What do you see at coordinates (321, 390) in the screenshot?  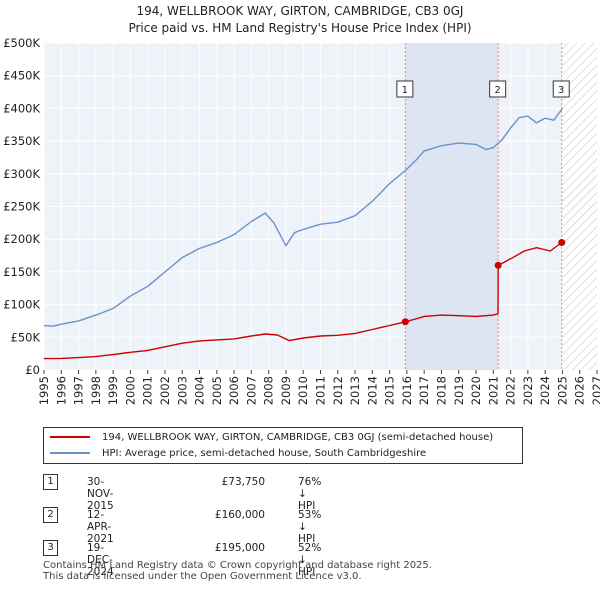 I see `x-tick-label: 2011` at bounding box center [321, 390].